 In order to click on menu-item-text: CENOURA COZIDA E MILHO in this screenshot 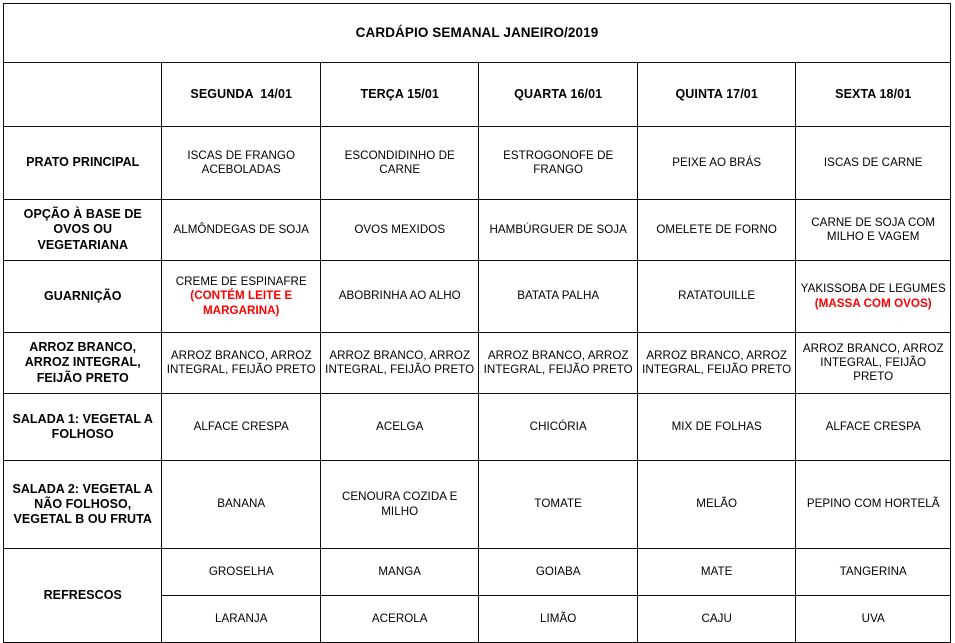, I will do `click(399, 504)`.